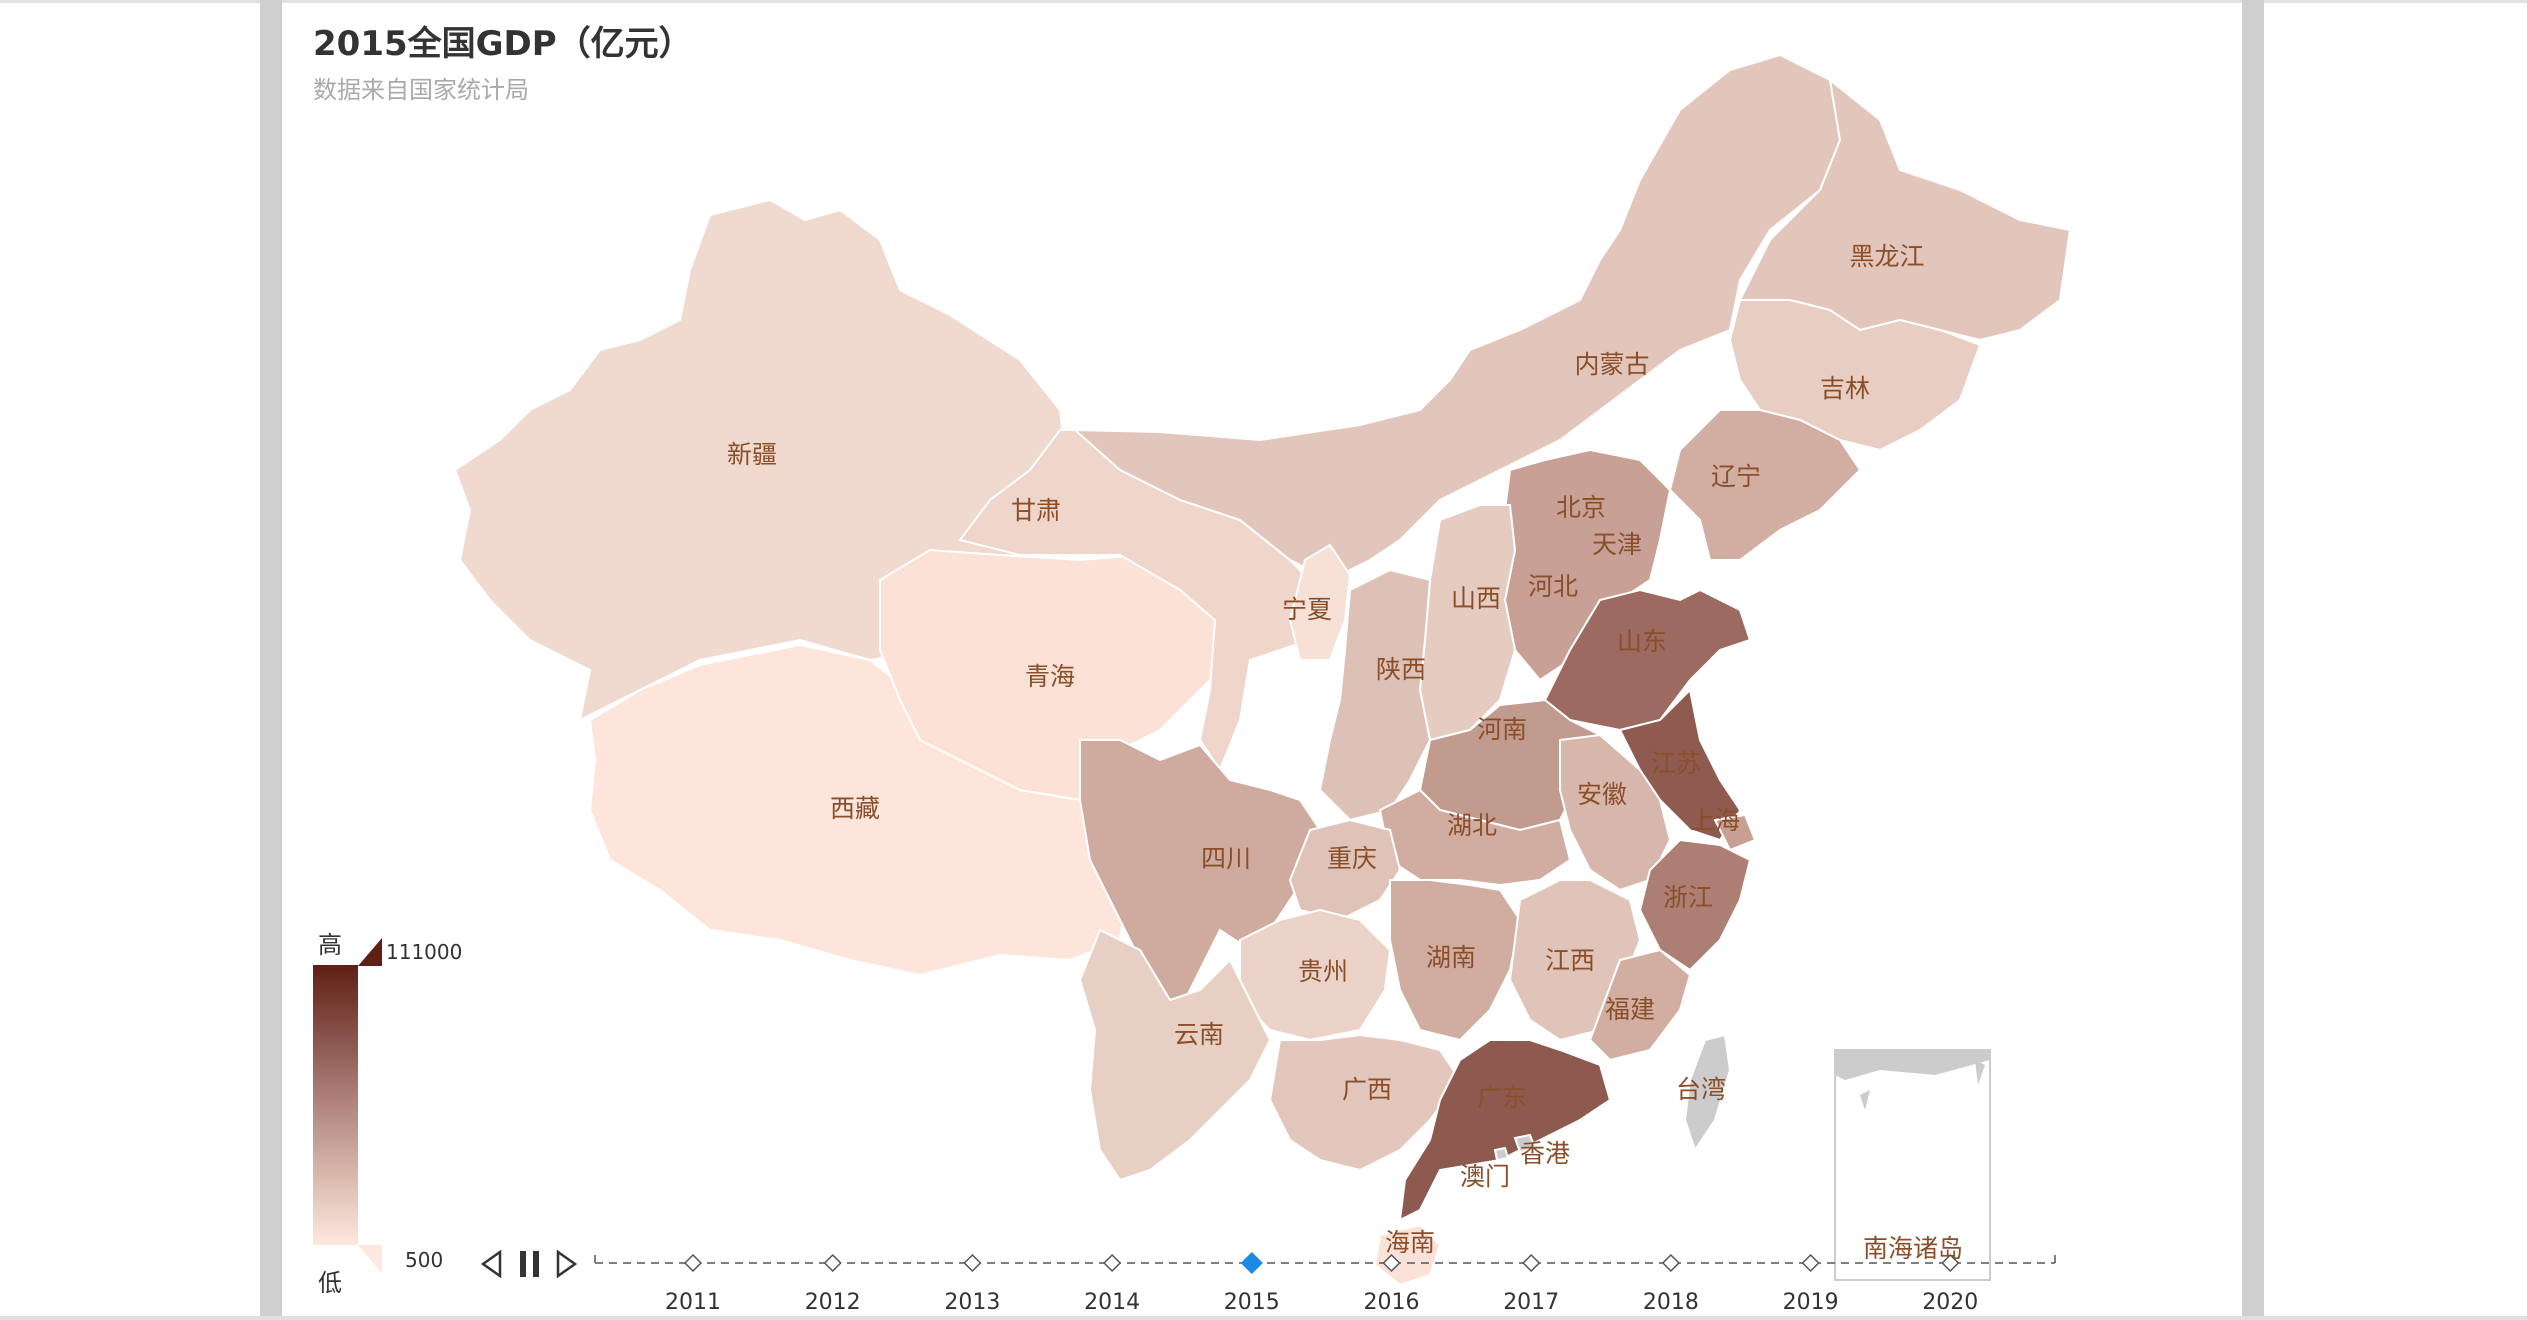  What do you see at coordinates (2253, 660) in the screenshot?
I see `right-gutter` at bounding box center [2253, 660].